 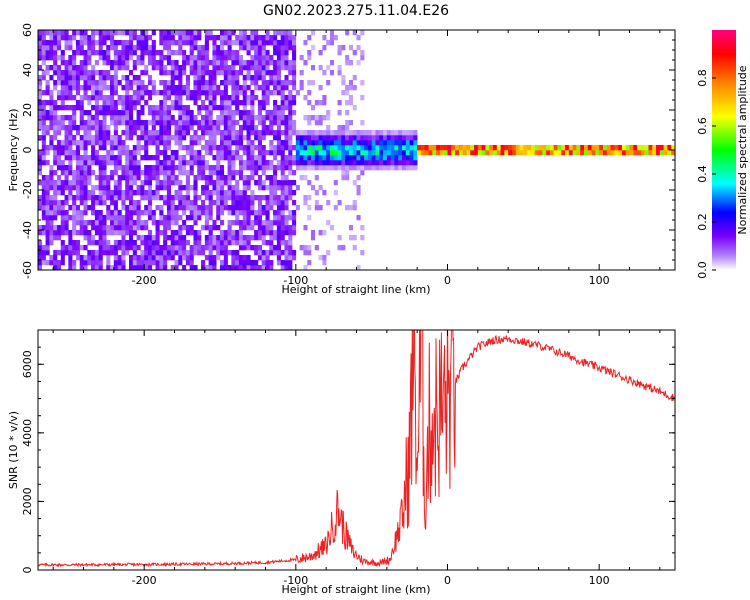 I want to click on colorbar-ticks: 0.00.20.40.60.8, so click(x=706, y=174).